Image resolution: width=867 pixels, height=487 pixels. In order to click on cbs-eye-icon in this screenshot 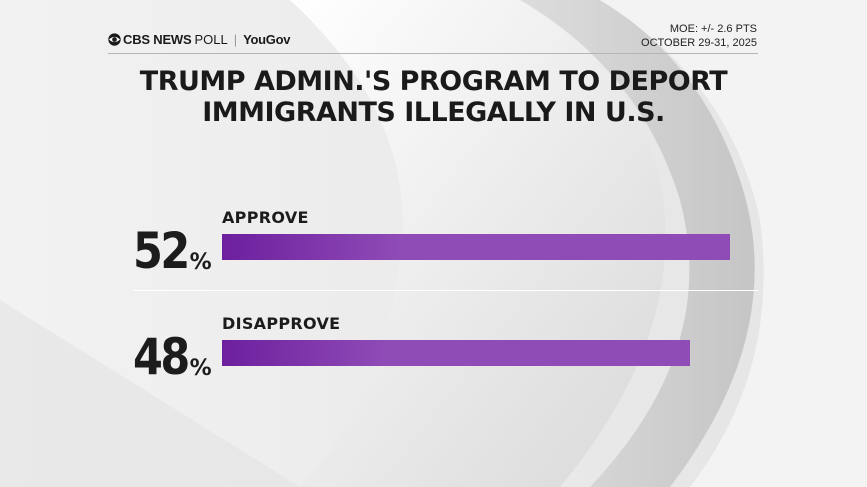, I will do `click(114, 39)`.